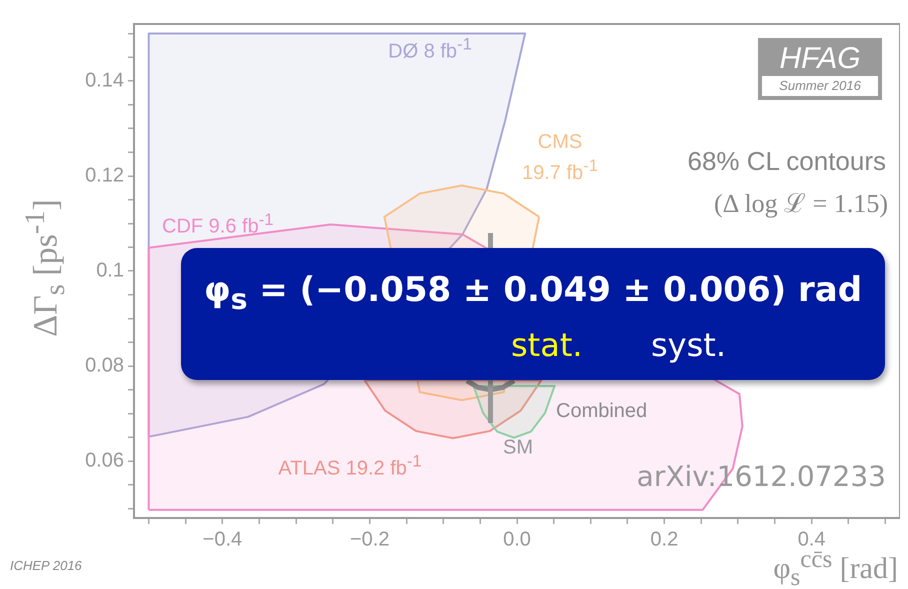  What do you see at coordinates (218, 224) in the screenshot?
I see `series-label: CDF 9.6 fb$^{-1}$` at bounding box center [218, 224].